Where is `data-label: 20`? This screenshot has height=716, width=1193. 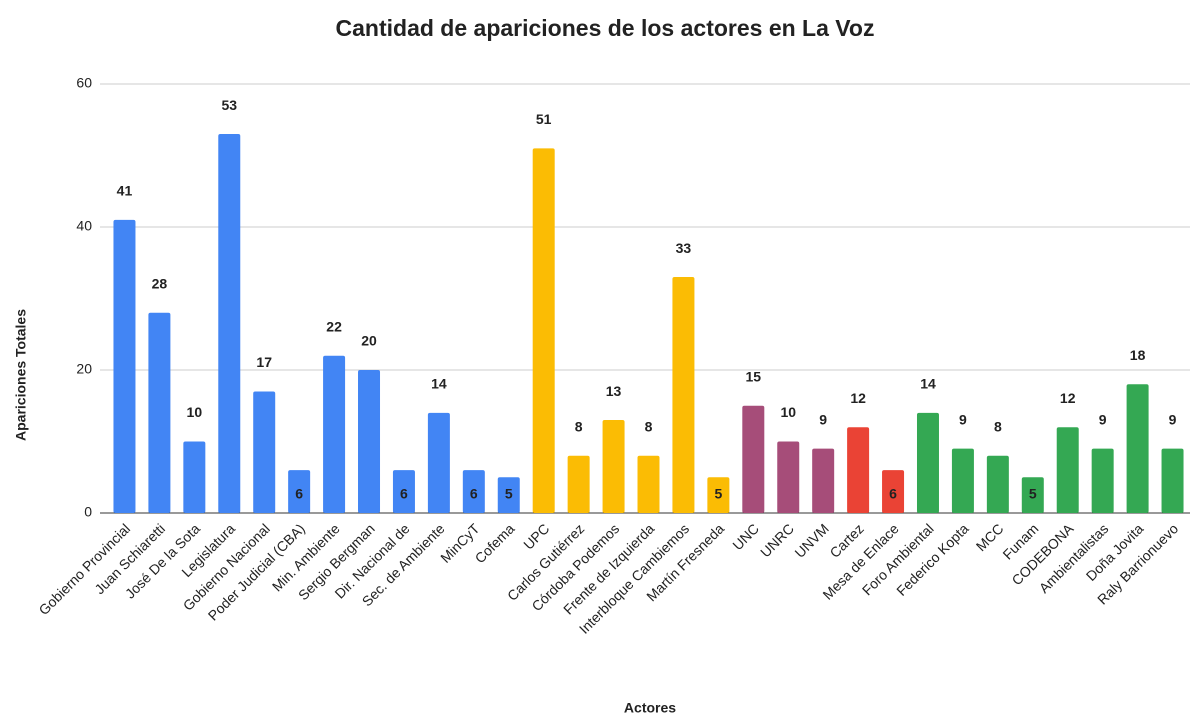
data-label: 20 is located at coordinates (369, 341).